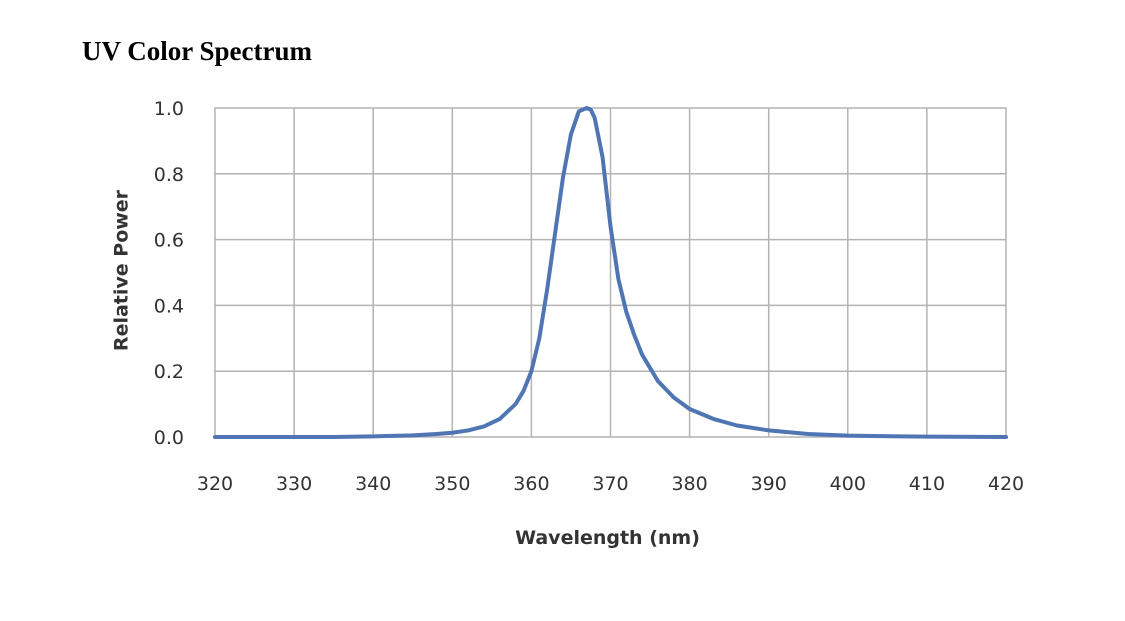 This screenshot has height=621, width=1125. What do you see at coordinates (769, 484) in the screenshot?
I see `x-tick-label: 390` at bounding box center [769, 484].